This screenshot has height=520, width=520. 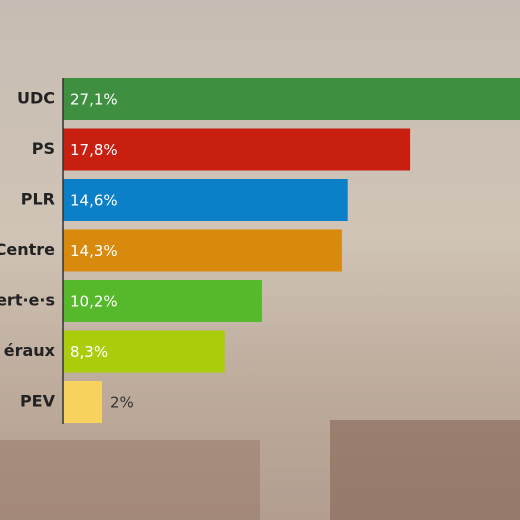 What do you see at coordinates (43, 148) in the screenshot?
I see `category-label: PS` at bounding box center [43, 148].